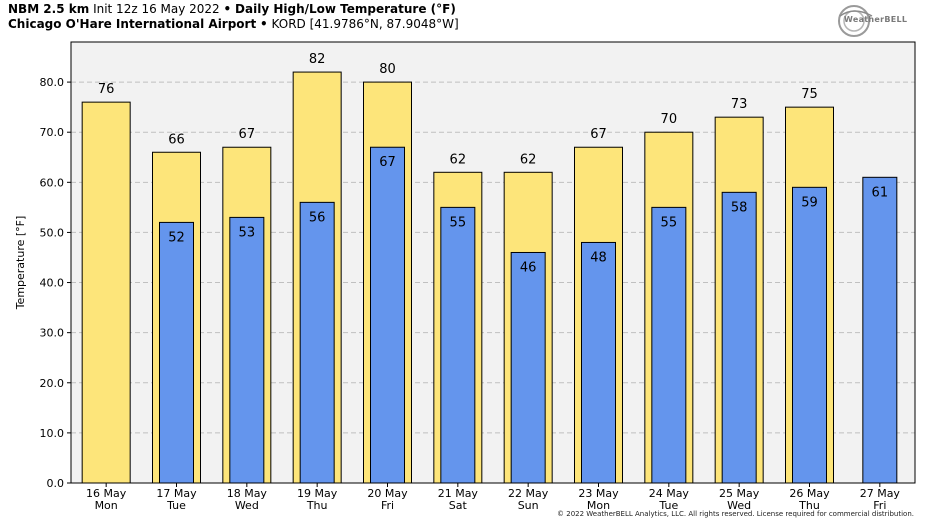 This screenshot has height=524, width=932. What do you see at coordinates (132, 24) in the screenshot?
I see `station-name: Chicago O'Hare International Airport` at bounding box center [132, 24].